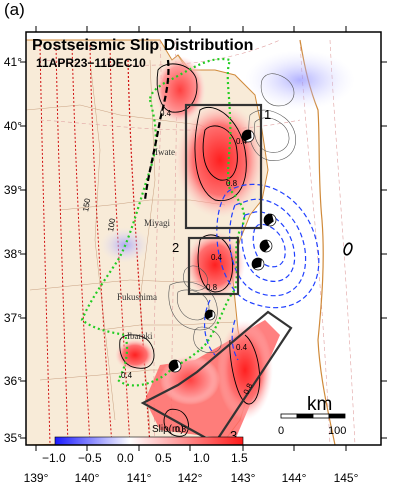  I want to click on fault-trace, so click(156, 130).